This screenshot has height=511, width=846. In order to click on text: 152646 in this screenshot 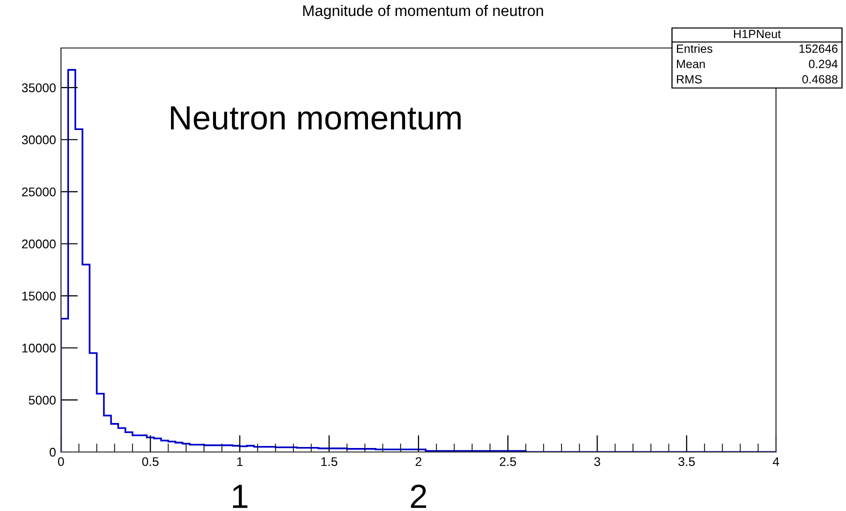, I will do `click(819, 48)`.